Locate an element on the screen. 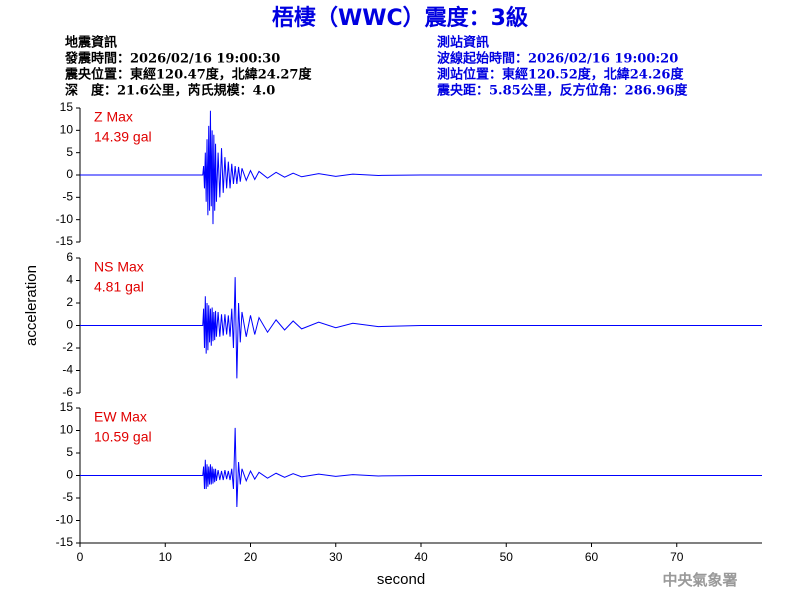 This screenshot has width=800, height=604. x-tick-label: 60 is located at coordinates (592, 557).